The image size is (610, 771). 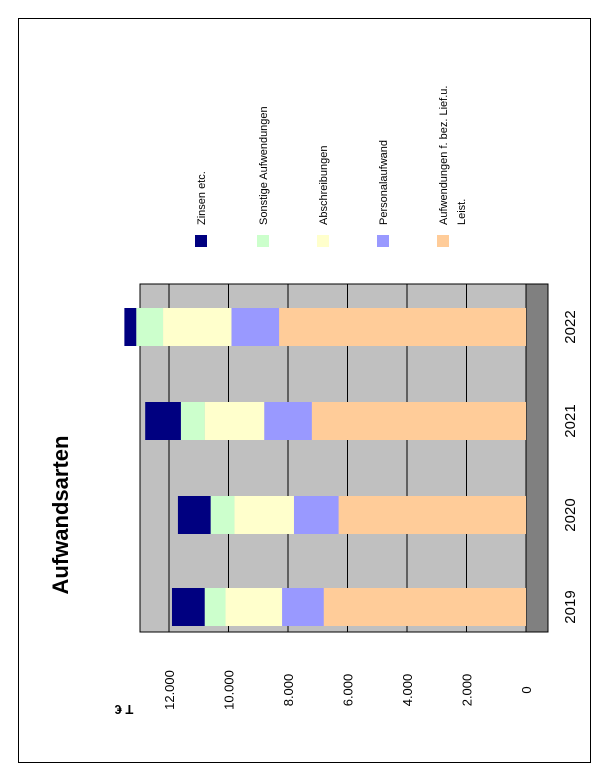 What do you see at coordinates (169, 690) in the screenshot?
I see `value-tick-label: 12.000` at bounding box center [169, 690].